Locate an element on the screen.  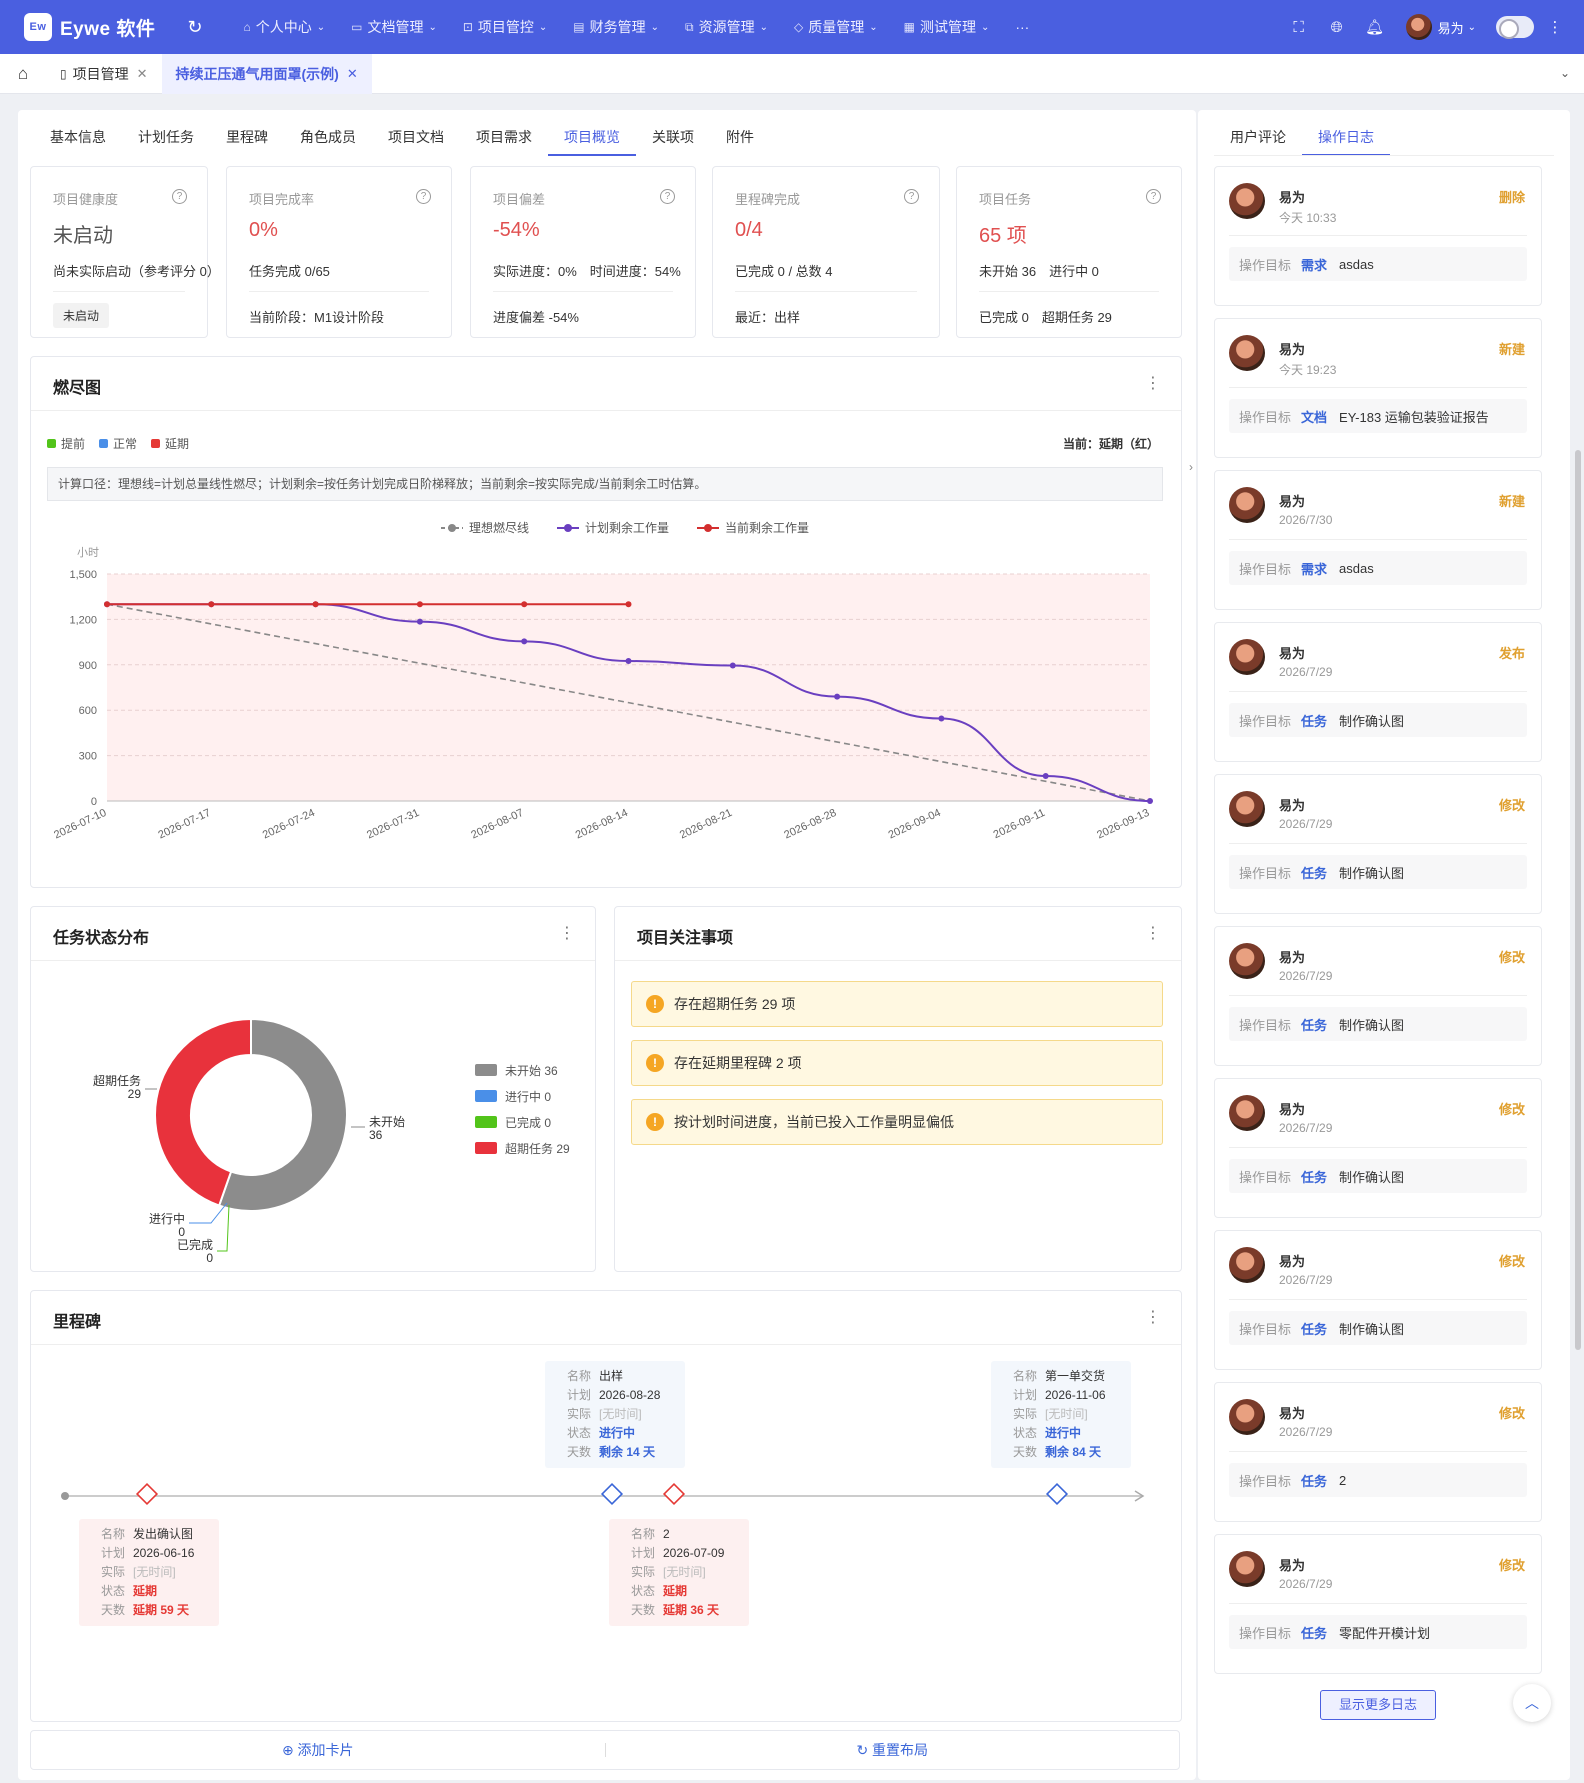
milestone-card: 名称 2 计划 2026-07-09 实际 [无时间] 状态 延期 天数 延期 36 天 is located at coordinates (679, 1572).